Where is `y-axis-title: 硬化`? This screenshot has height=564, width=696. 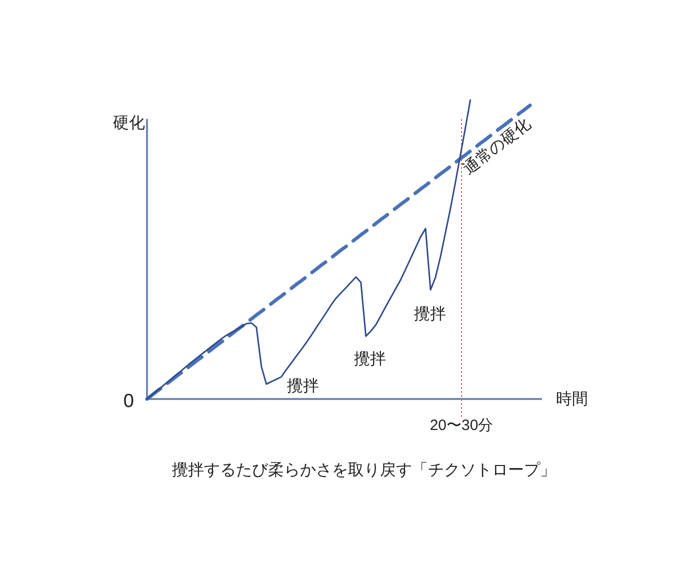
y-axis-title: 硬化 is located at coordinates (129, 123).